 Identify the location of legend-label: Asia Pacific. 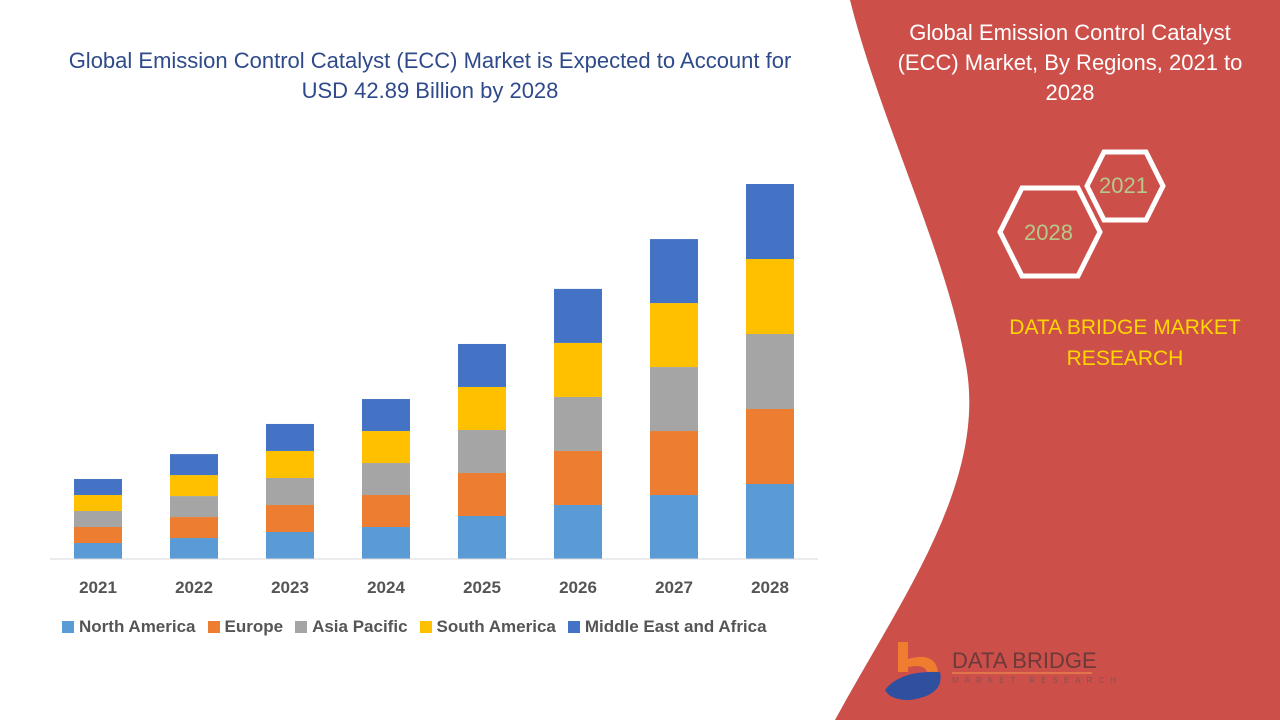
(360, 626).